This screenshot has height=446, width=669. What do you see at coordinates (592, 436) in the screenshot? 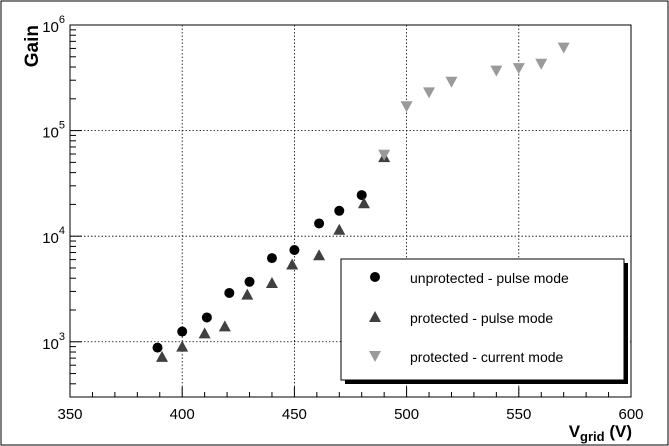
I see `x-axis-title-subscript: grid` at bounding box center [592, 436].